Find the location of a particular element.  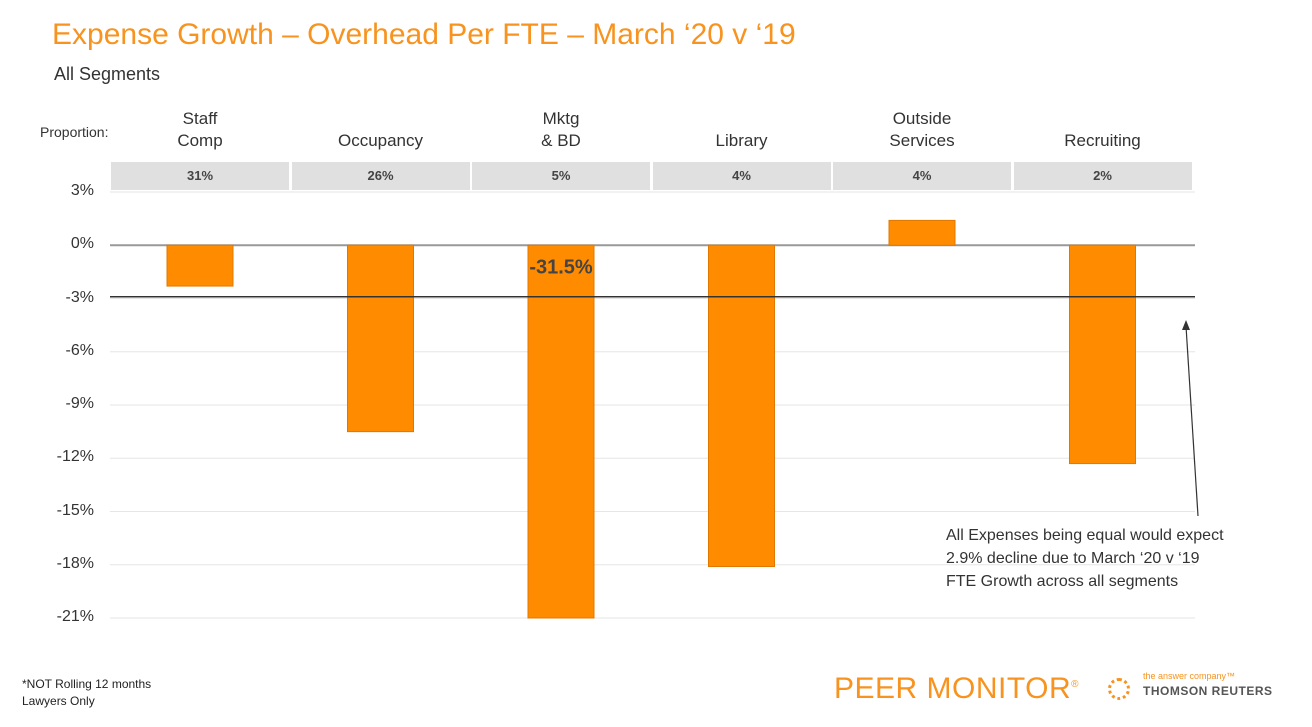

arrow-head-icon is located at coordinates (1186, 325).